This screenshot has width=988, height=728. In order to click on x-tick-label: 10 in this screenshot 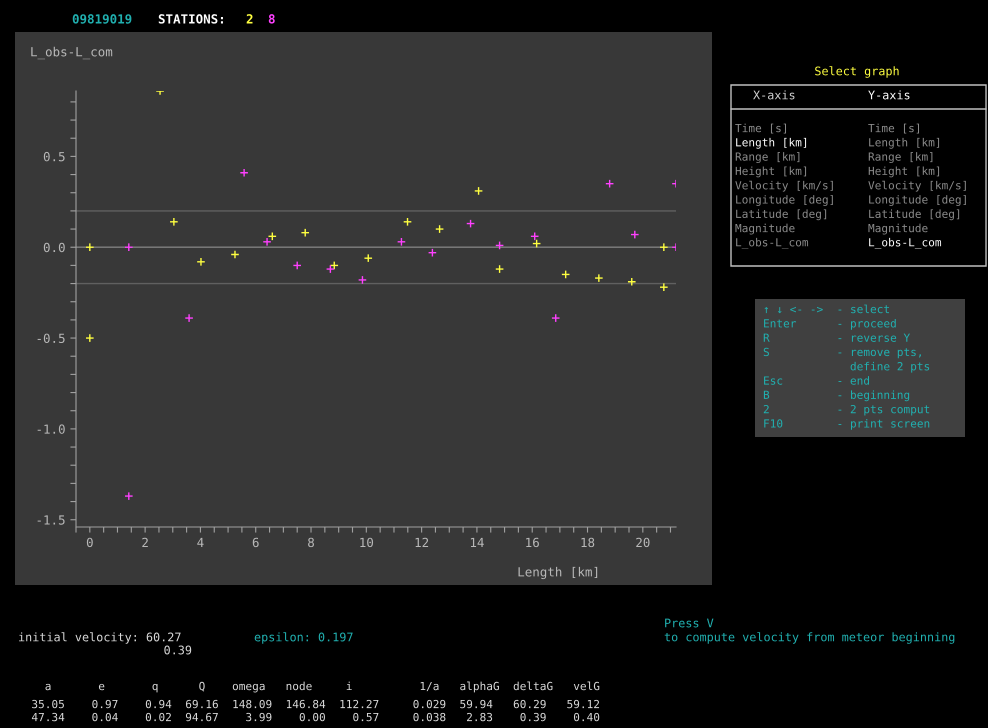, I will do `click(367, 543)`.